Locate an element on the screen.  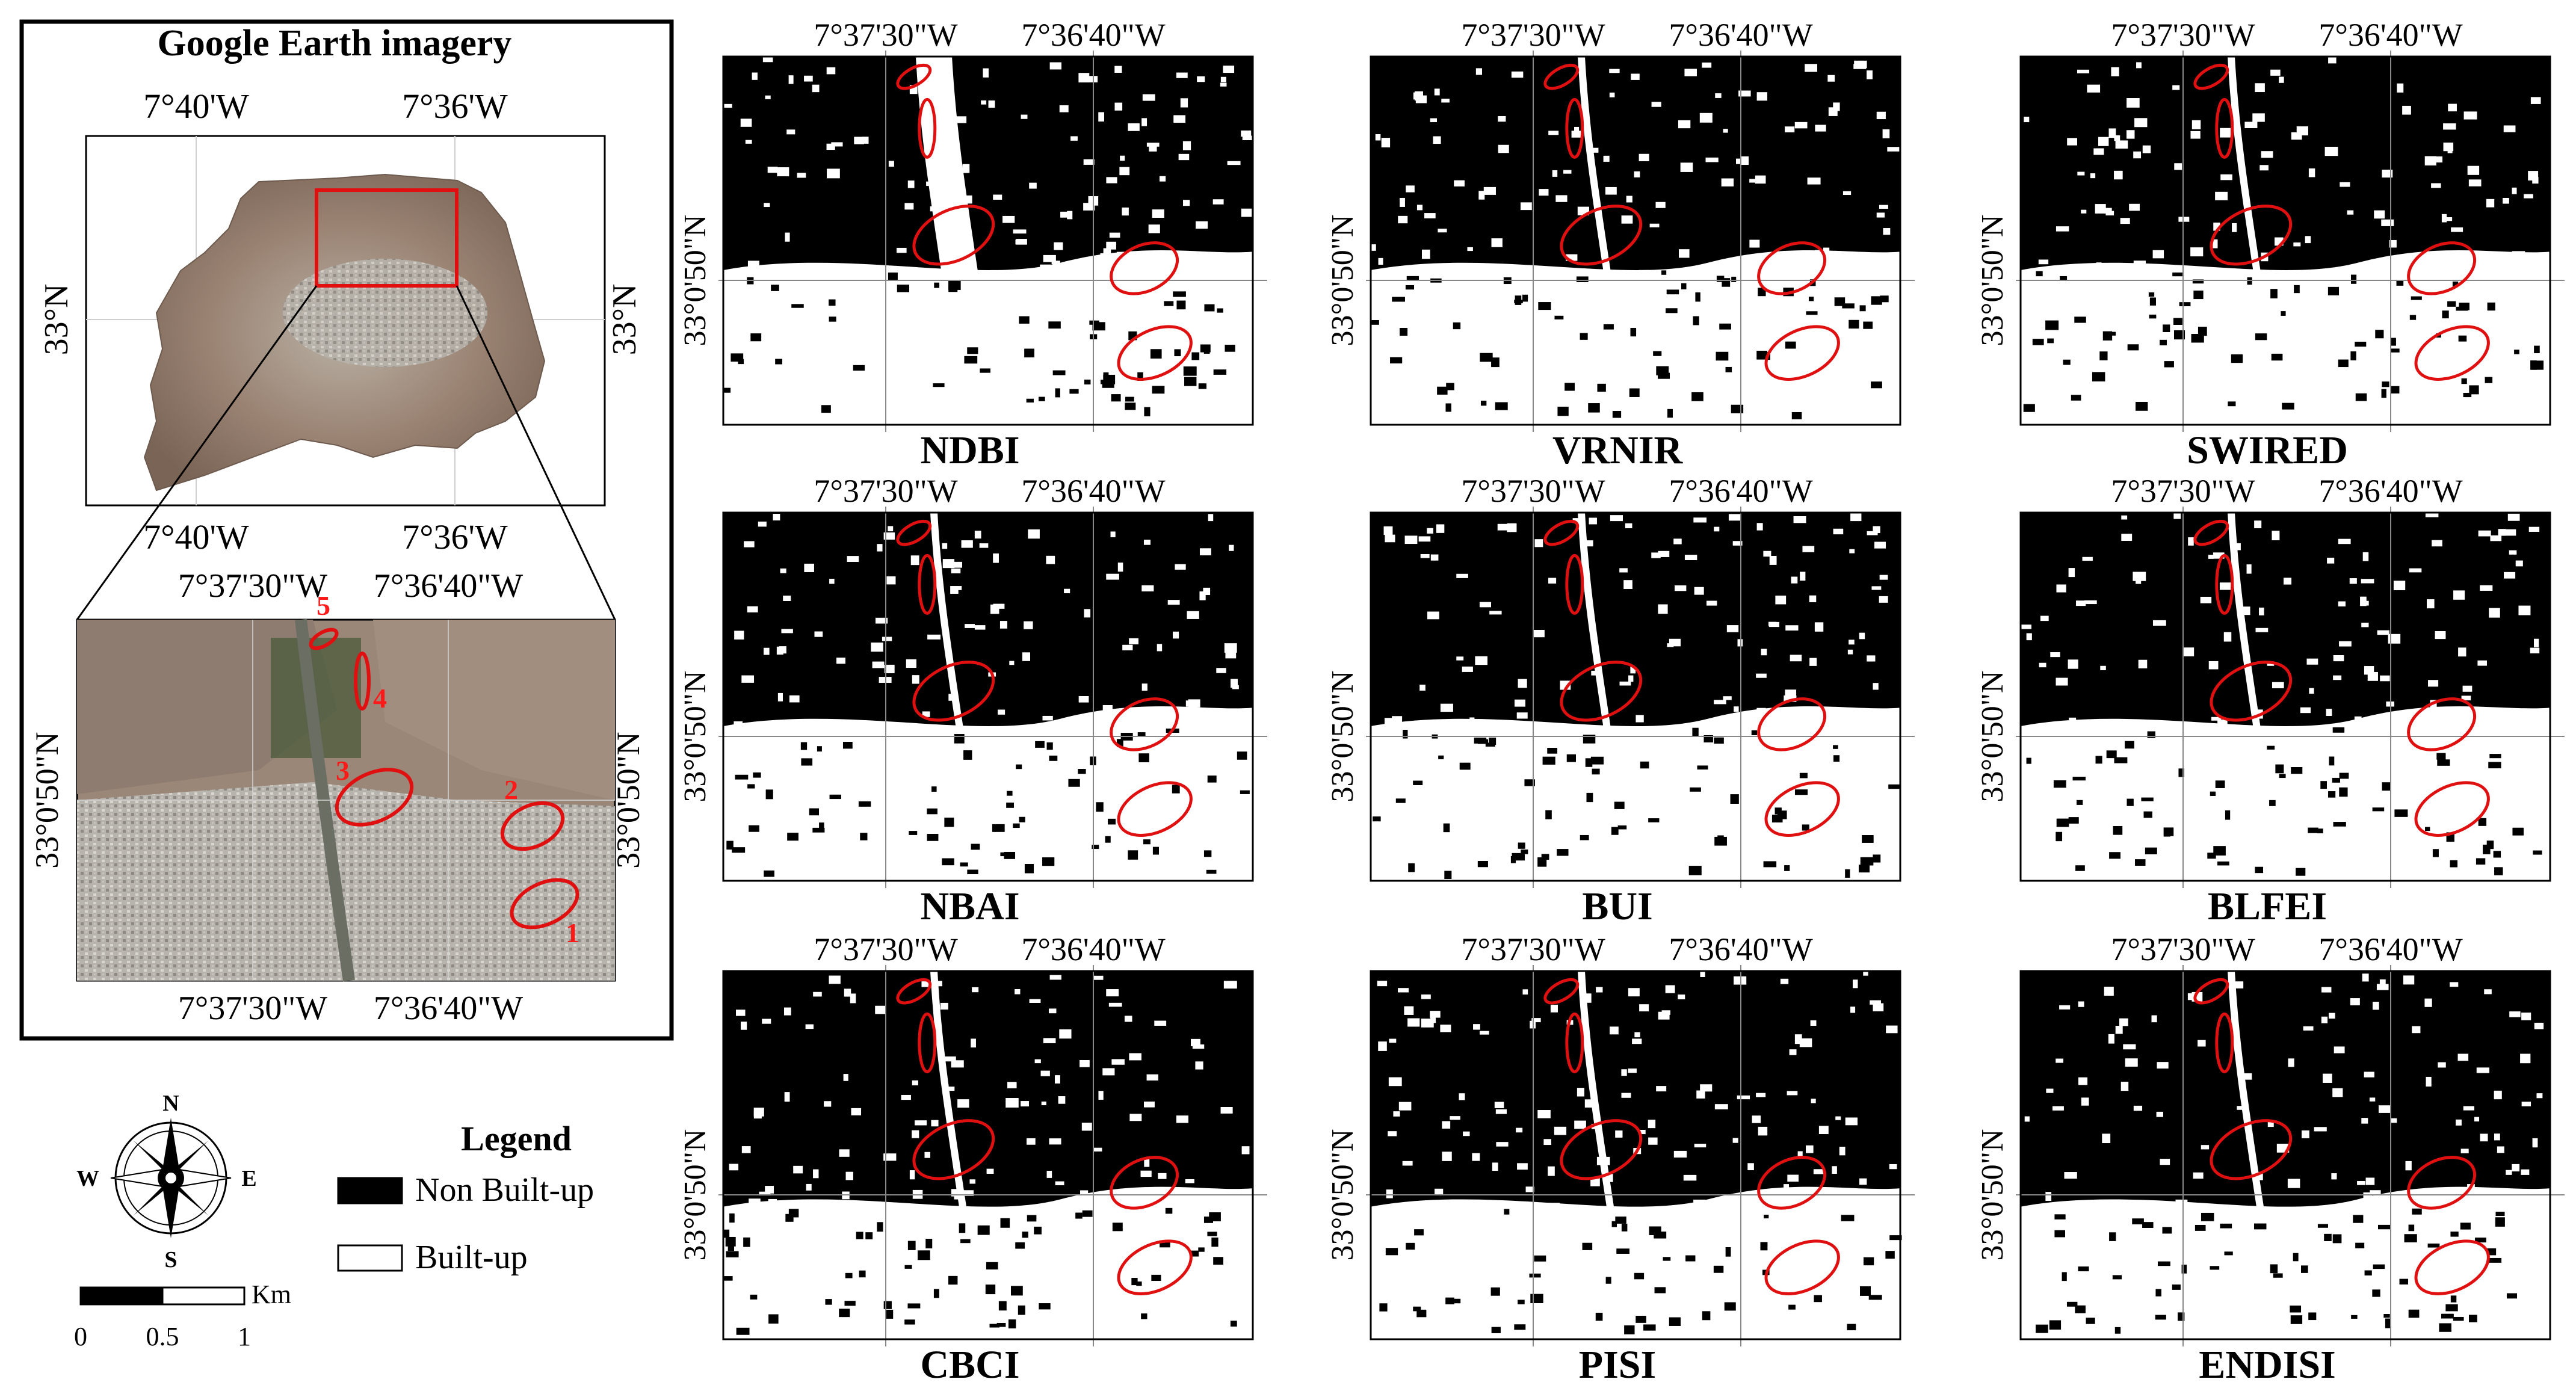
zoom-lon-top-1: 7°37'30"W is located at coordinates (252, 586).